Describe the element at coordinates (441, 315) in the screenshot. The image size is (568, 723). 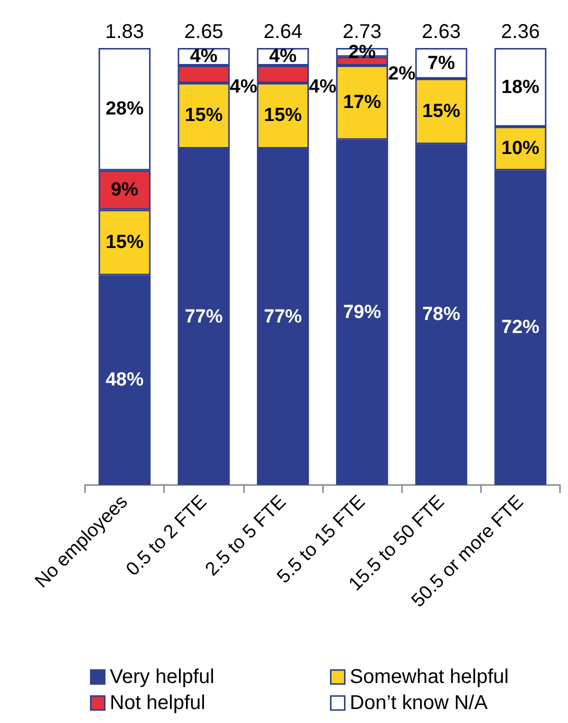
I see `data-label: 78%` at that location.